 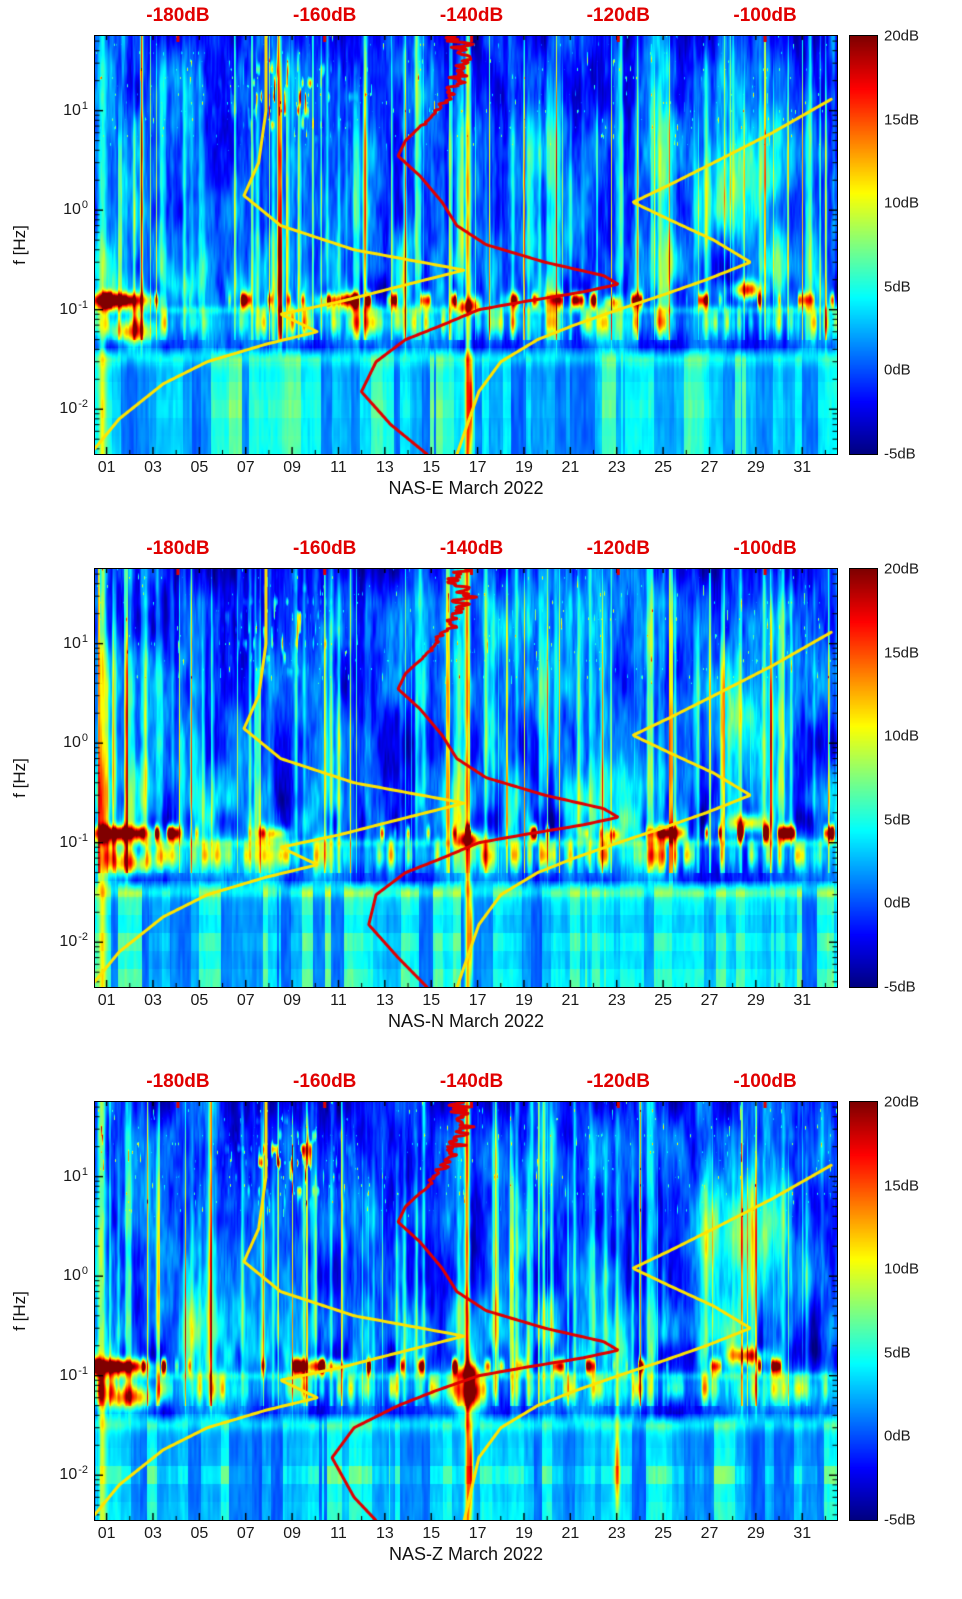 I want to click on x-axis-title: NAS-N March 2022, so click(x=466, y=1021).